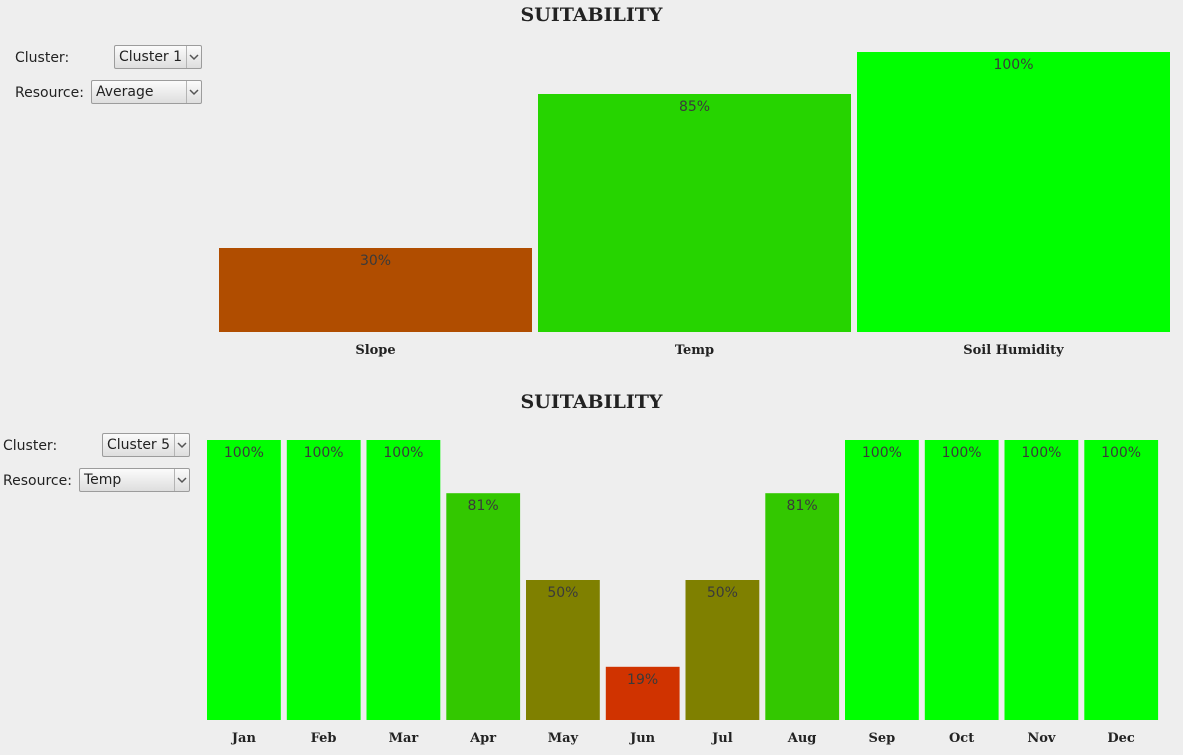  Describe the element at coordinates (642, 680) in the screenshot. I see `bar-value-label: 19%` at that location.